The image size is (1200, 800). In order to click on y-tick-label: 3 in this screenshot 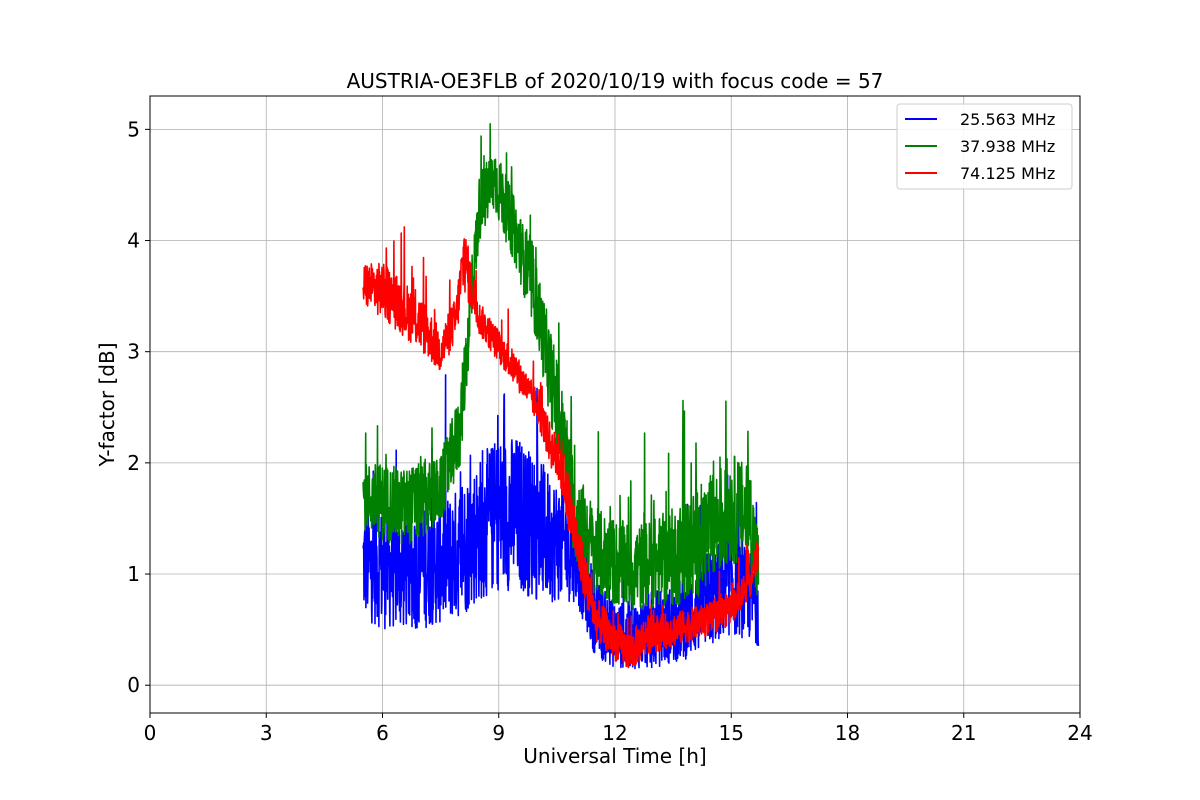, I will do `click(133, 352)`.